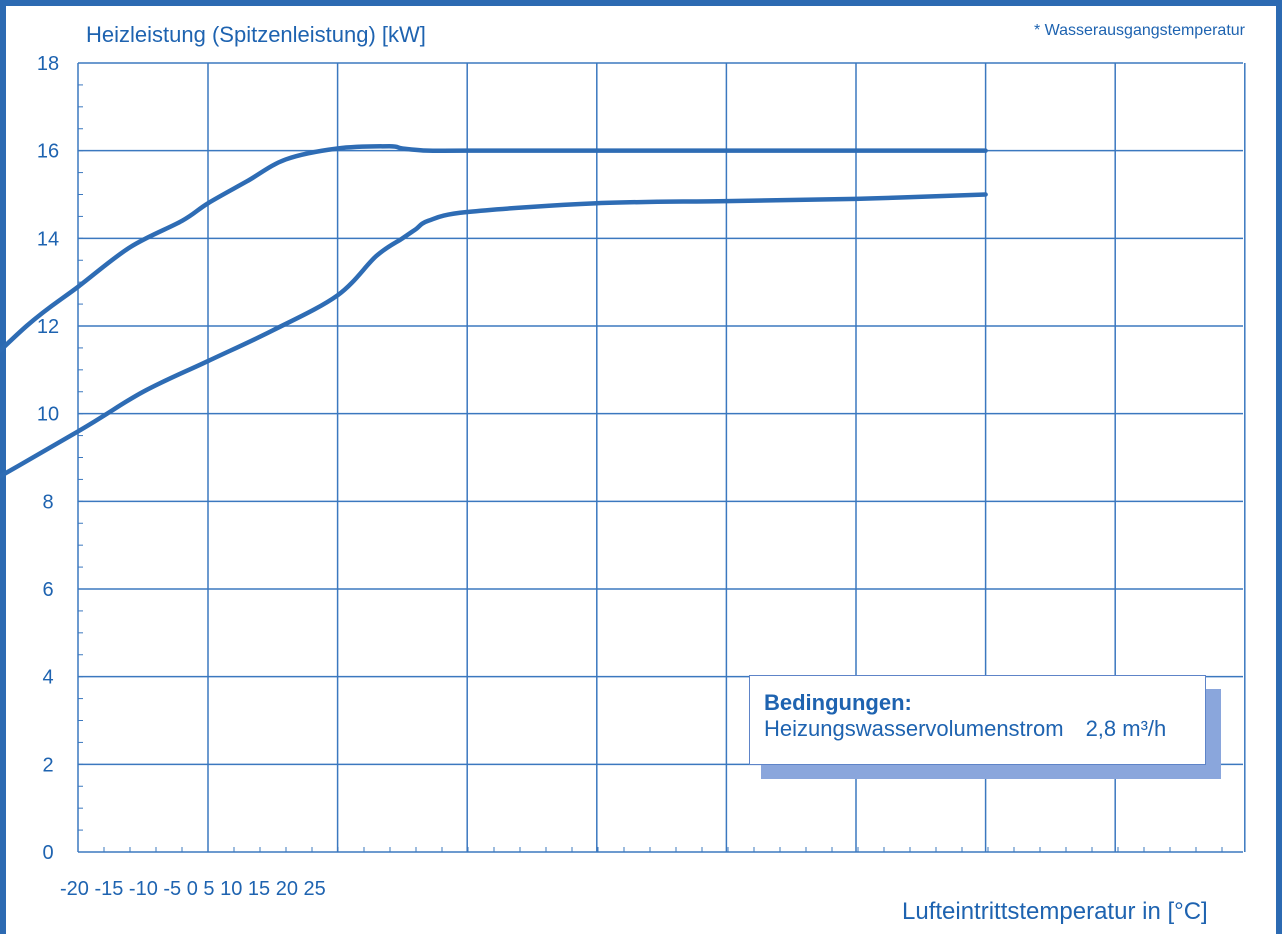  Describe the element at coordinates (169, 889) in the screenshot. I see `x-tick-label: -5` at that location.